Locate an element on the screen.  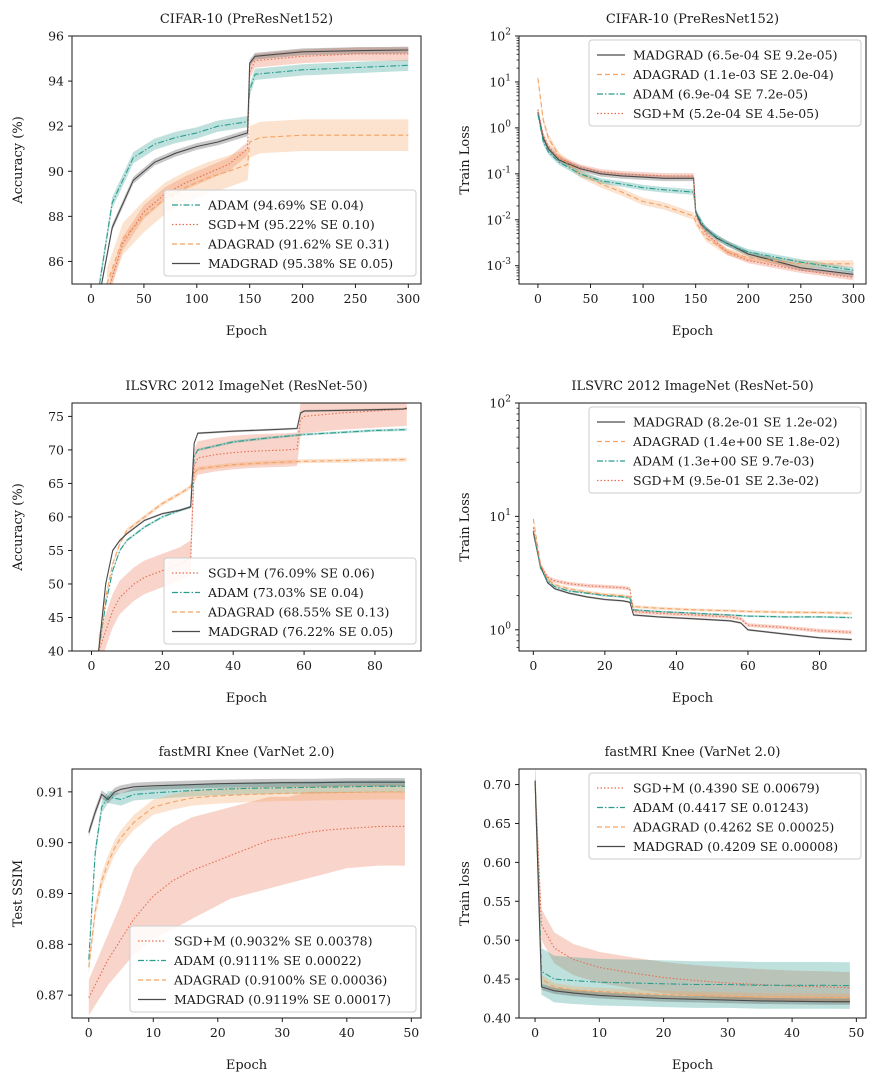
legend-entry: ADAGRAD (1.1e-03 SE 2.0e-04) is located at coordinates (733, 74).